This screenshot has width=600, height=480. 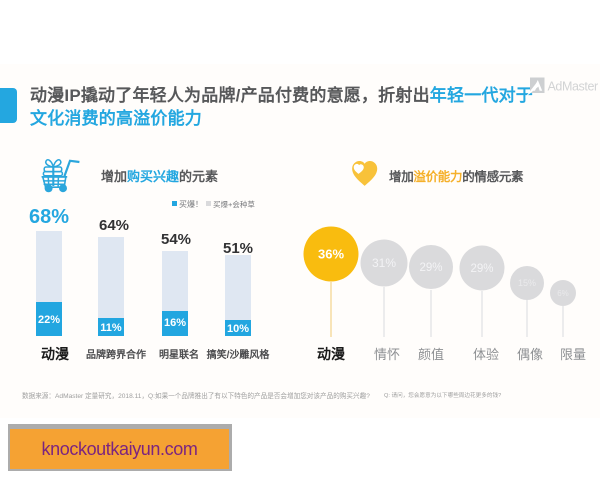 I want to click on svg-text: 15%, so click(x=527, y=283).